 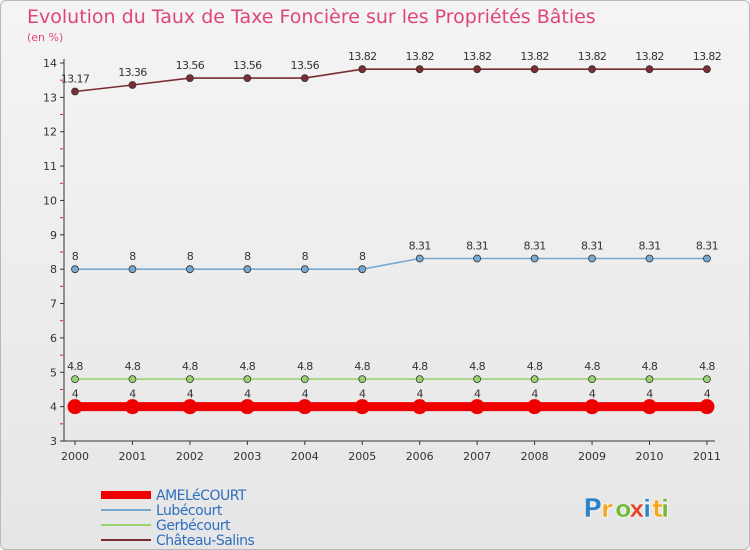 What do you see at coordinates (247, 456) in the screenshot?
I see `x-tick-label: 2003` at bounding box center [247, 456].